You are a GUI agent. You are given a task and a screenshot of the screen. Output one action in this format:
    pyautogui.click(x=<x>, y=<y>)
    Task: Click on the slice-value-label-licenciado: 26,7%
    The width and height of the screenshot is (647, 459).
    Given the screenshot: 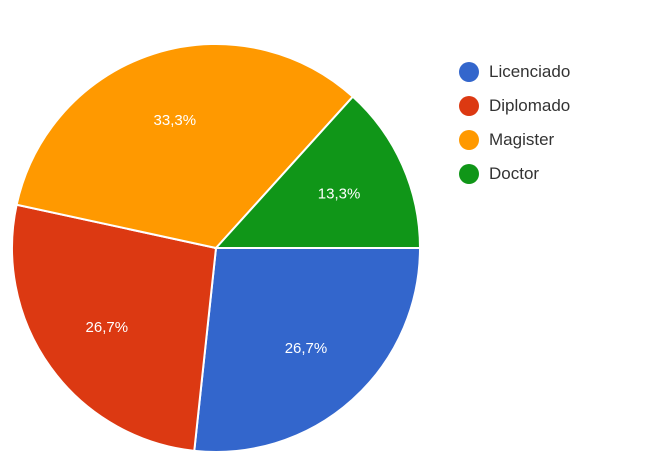 What is the action you would take?
    pyautogui.click(x=306, y=348)
    